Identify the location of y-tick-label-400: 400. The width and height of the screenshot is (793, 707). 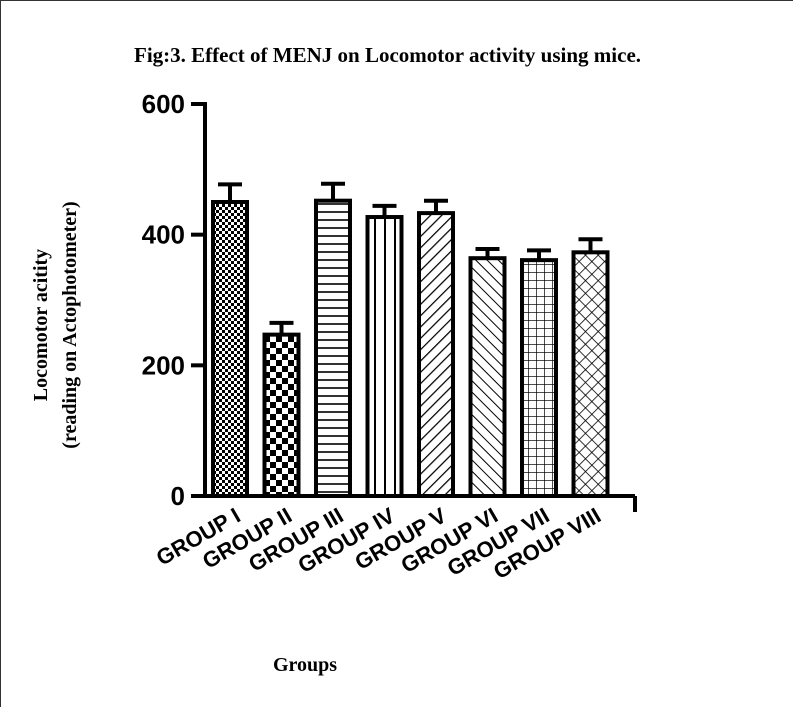
(163, 235).